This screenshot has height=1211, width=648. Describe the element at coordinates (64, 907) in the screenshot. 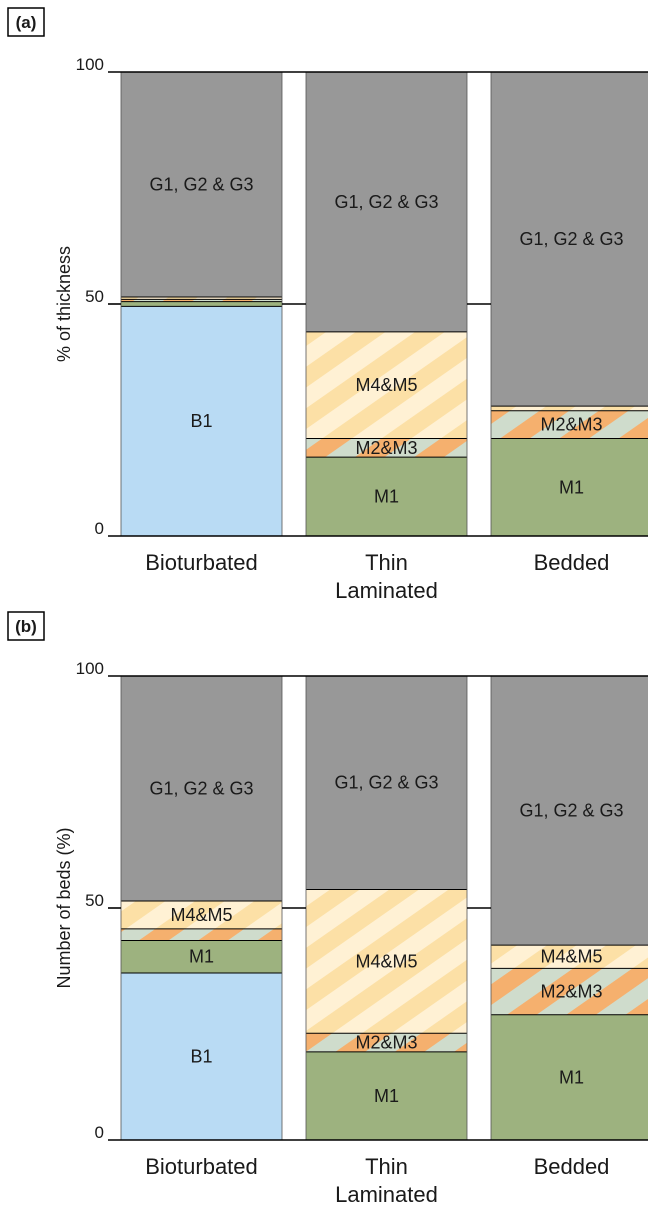

I see `y-axis-label: Number of beds (%)` at that location.